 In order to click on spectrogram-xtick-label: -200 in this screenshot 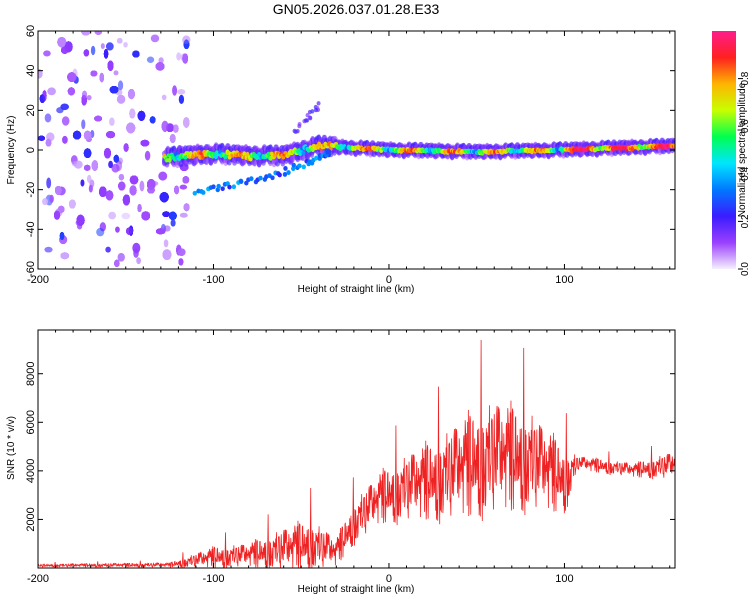, I will do `click(38, 280)`.